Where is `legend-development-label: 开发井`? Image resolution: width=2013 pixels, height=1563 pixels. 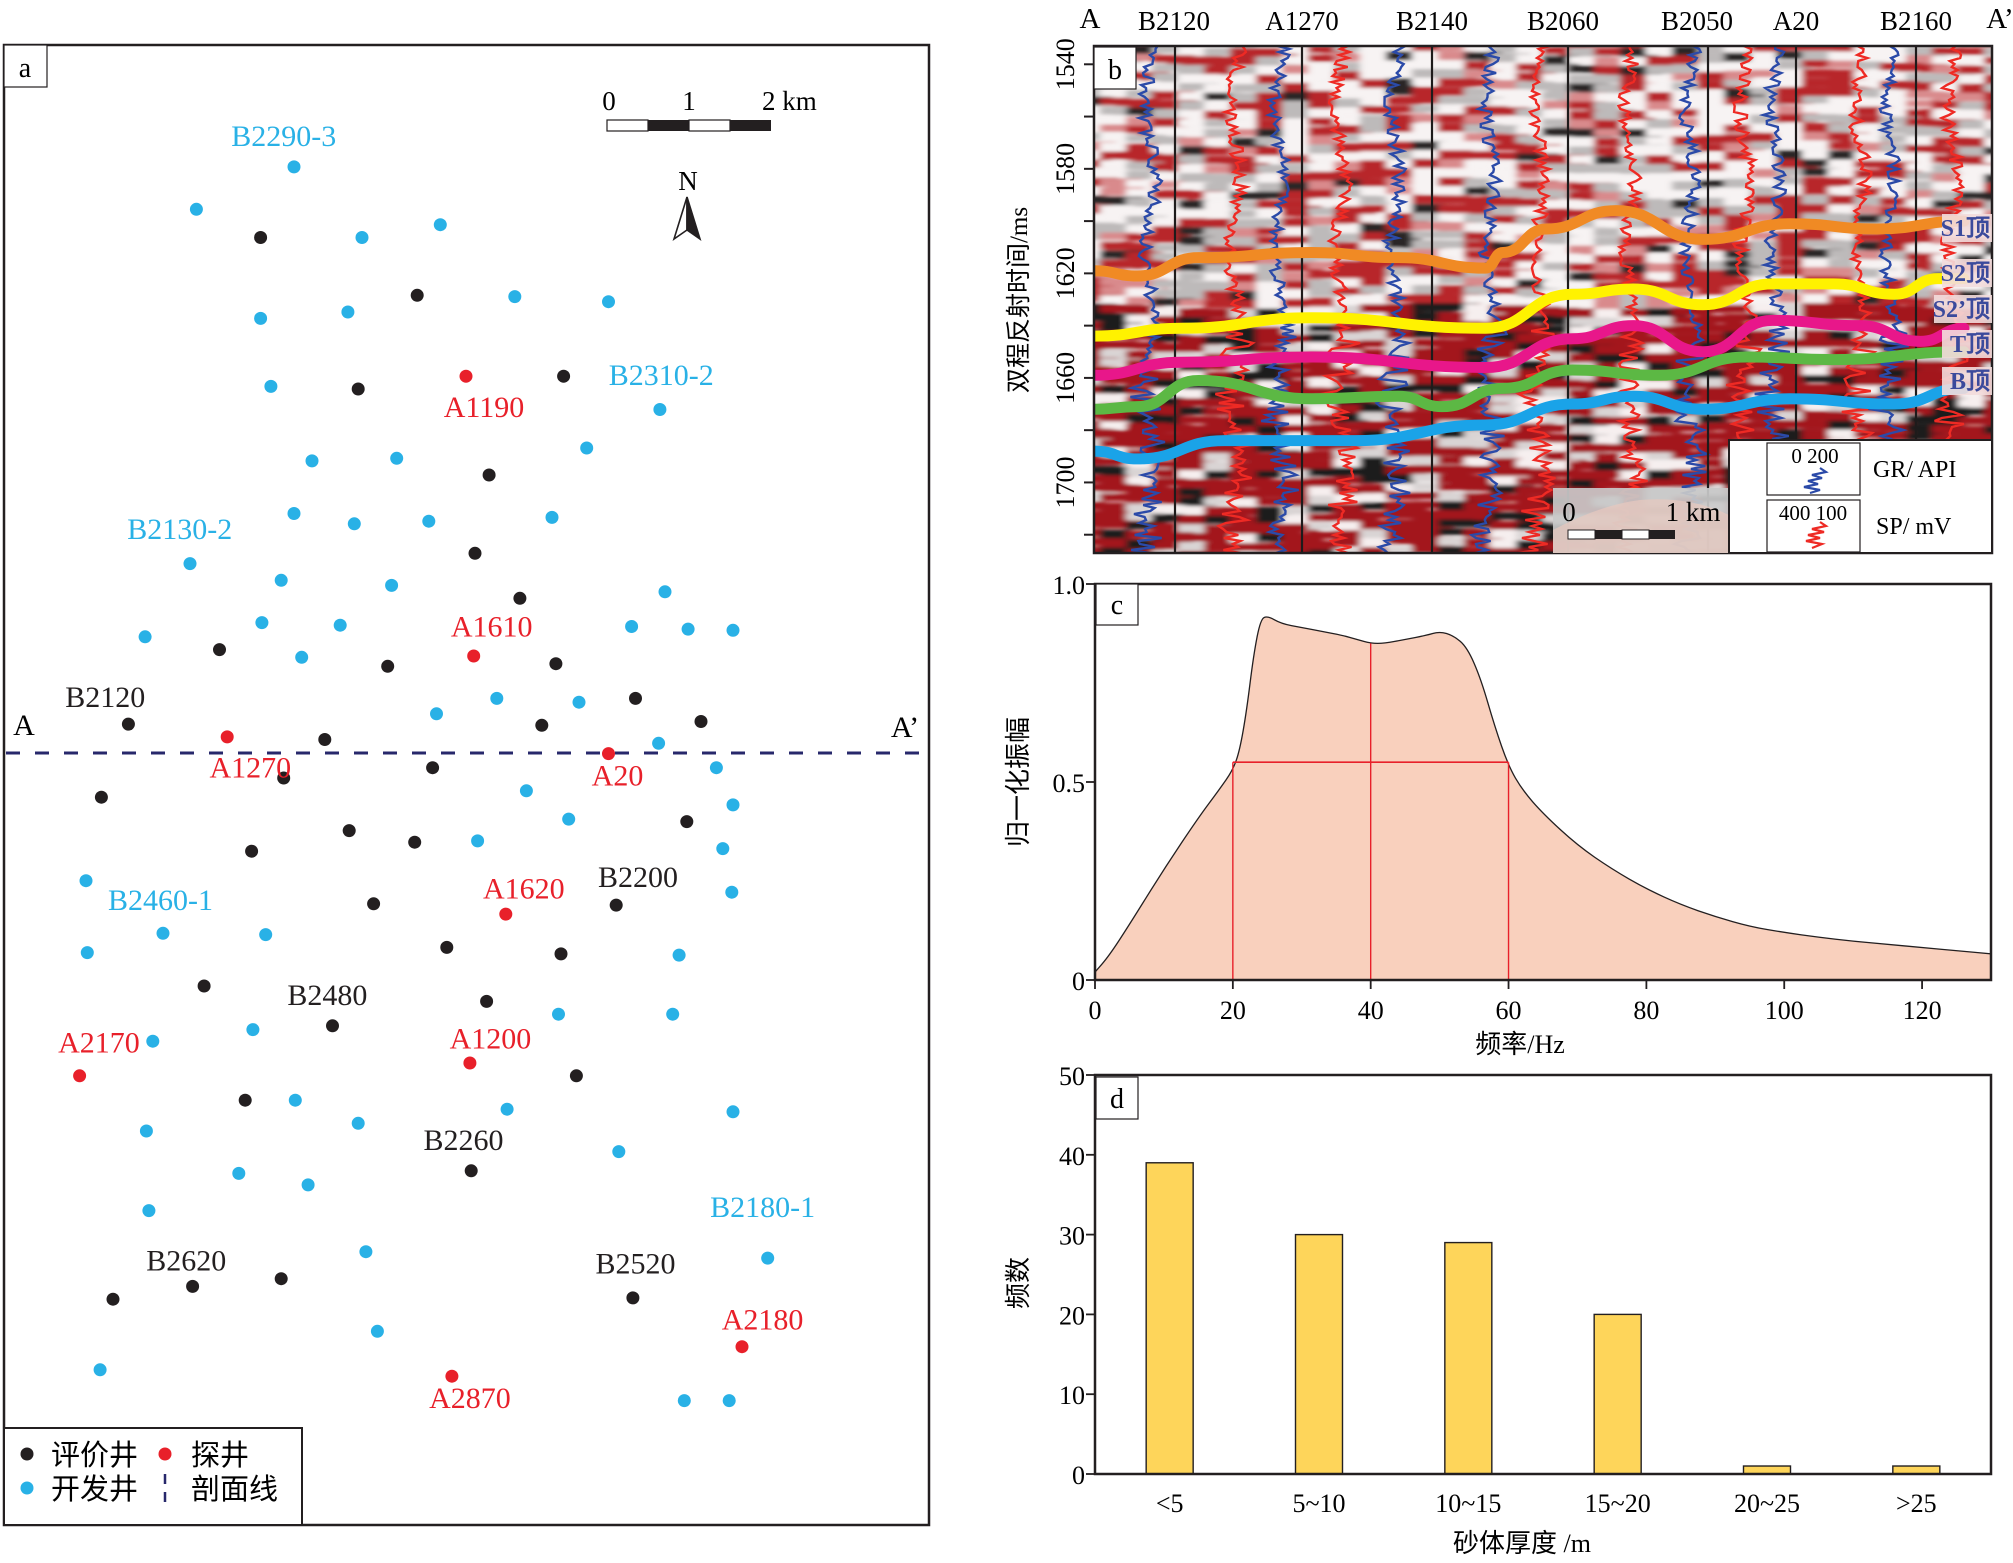 legend-development-label: 开发井 is located at coordinates (94, 1489).